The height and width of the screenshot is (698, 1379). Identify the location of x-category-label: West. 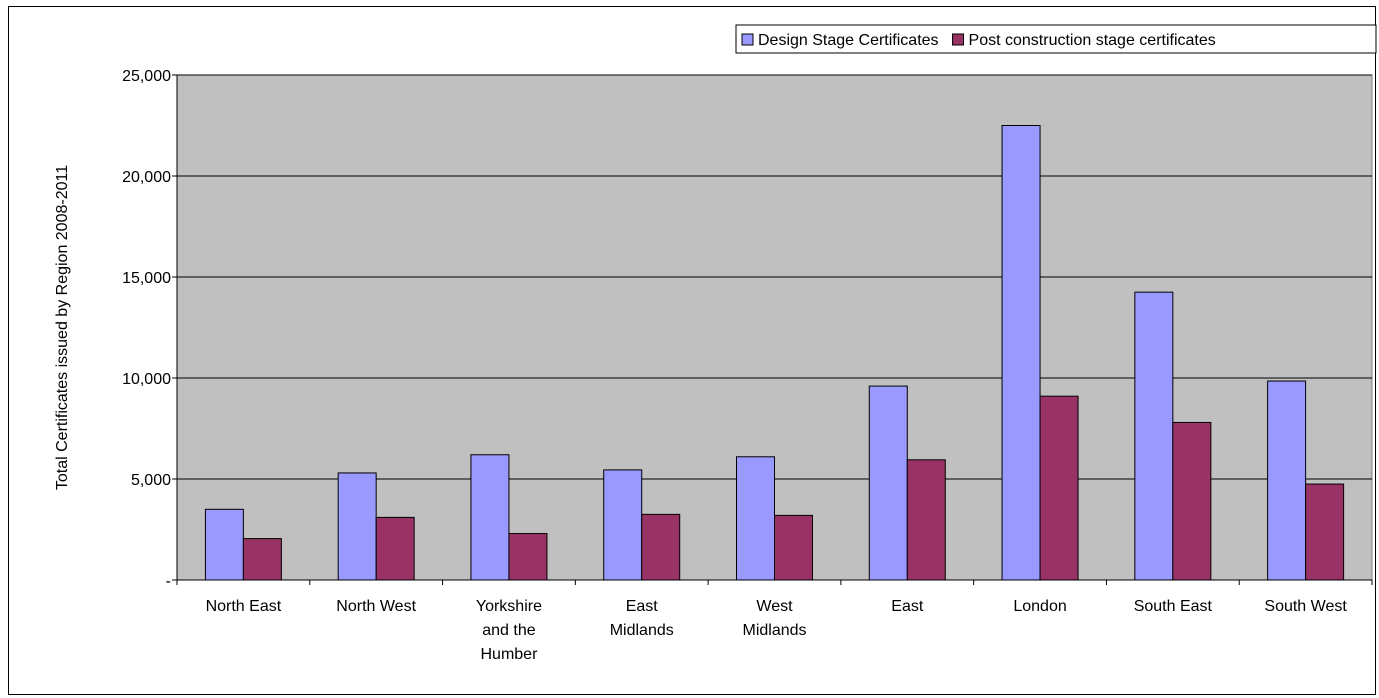
(774, 606).